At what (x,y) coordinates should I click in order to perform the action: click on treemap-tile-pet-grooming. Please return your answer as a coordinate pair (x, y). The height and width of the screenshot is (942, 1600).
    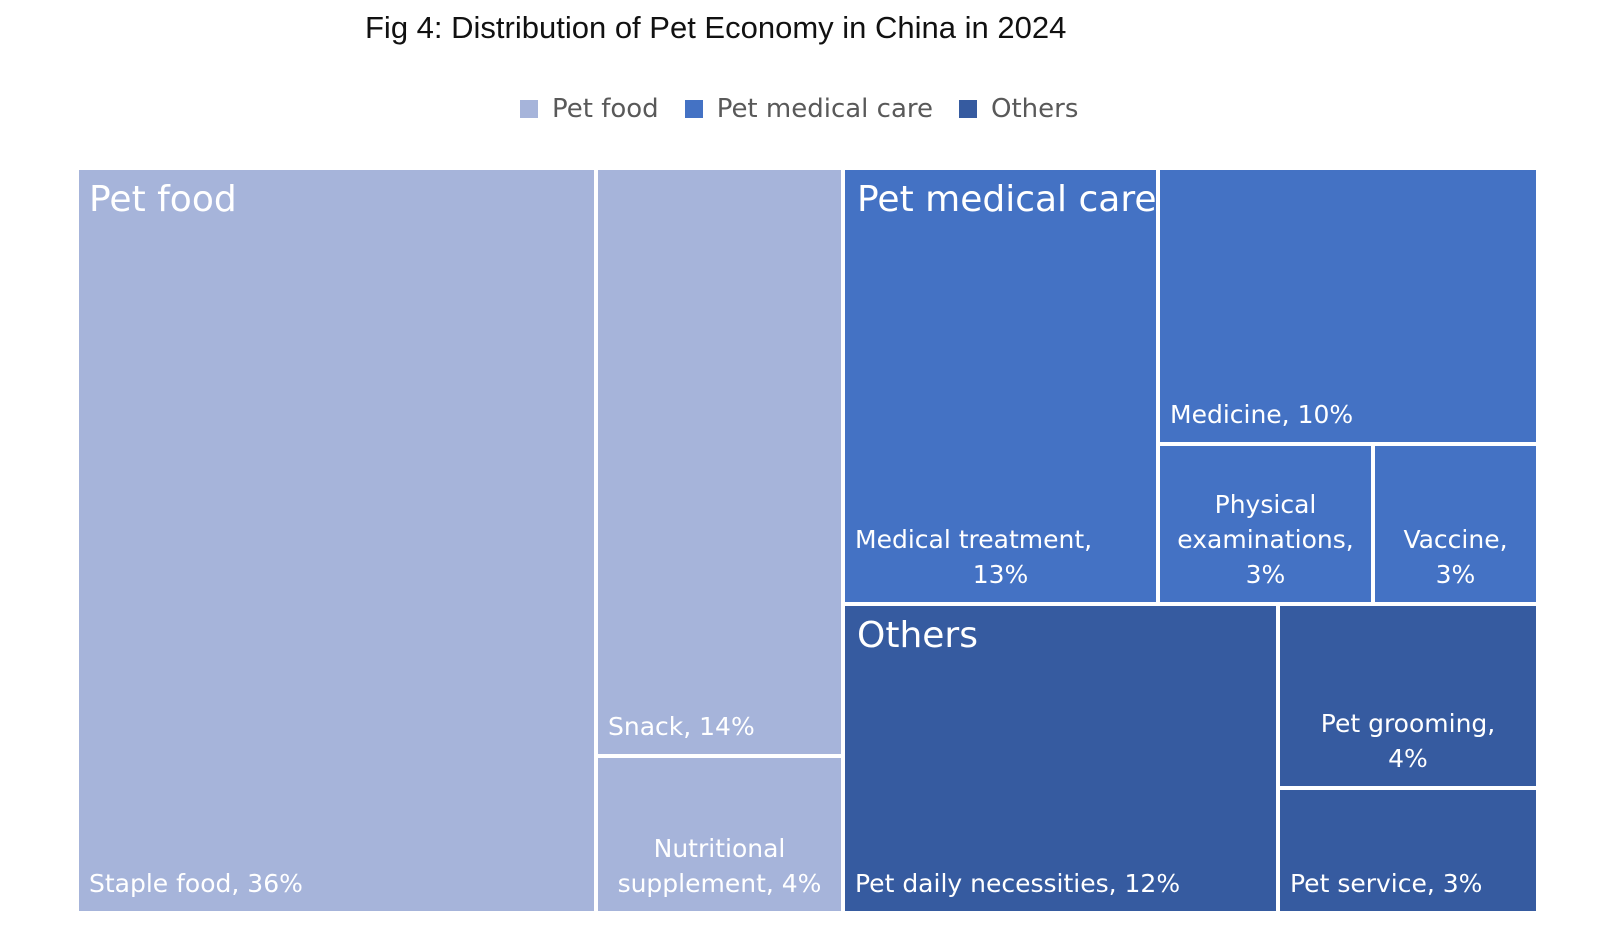
    Looking at the image, I should click on (1408, 696).